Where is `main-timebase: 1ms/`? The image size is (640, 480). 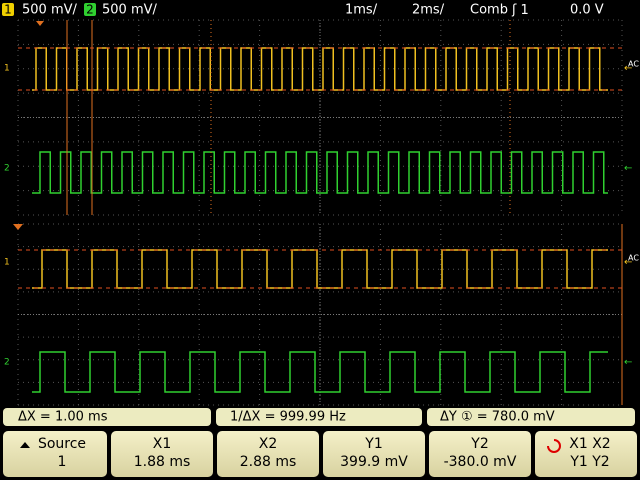
main-timebase: 1ms/ is located at coordinates (361, 10).